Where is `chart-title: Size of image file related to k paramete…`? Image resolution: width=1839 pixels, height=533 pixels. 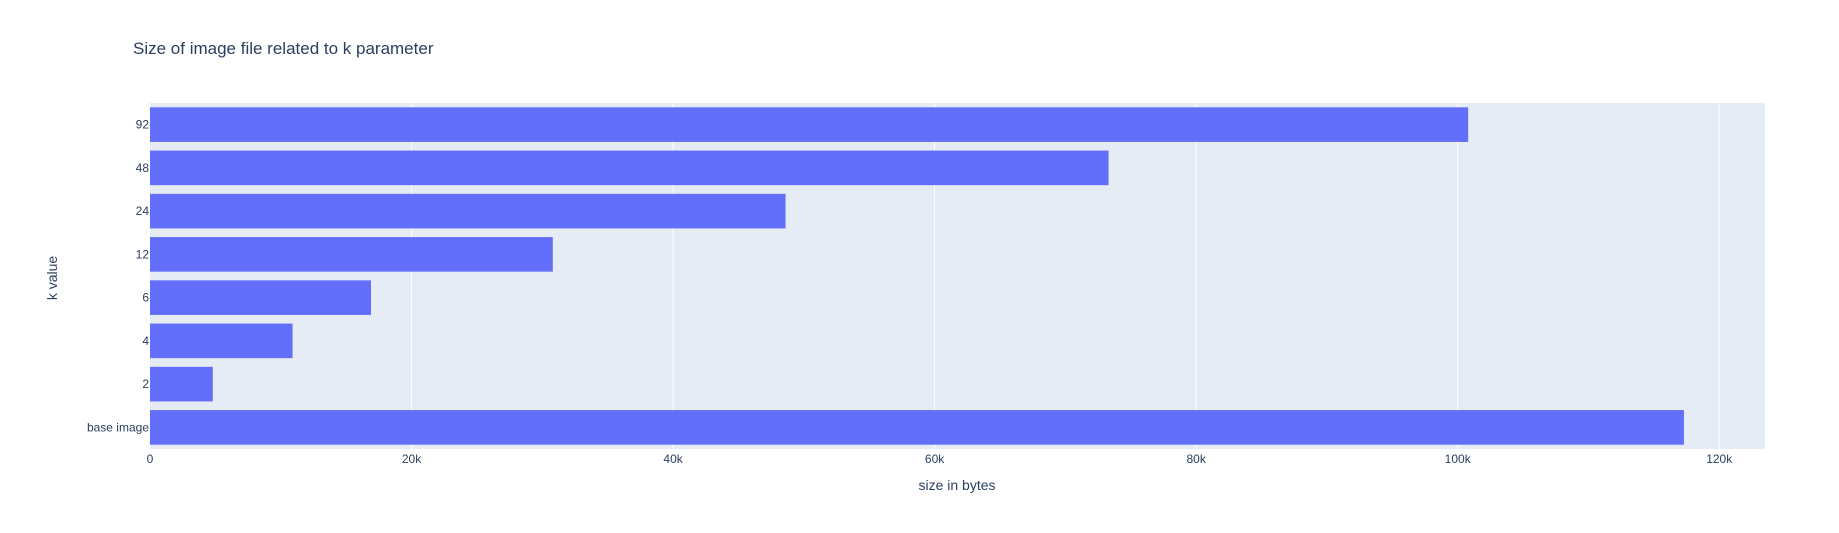
chart-title: Size of image file related to k paramete… is located at coordinates (283, 48).